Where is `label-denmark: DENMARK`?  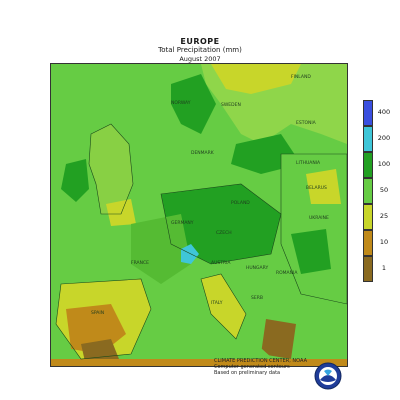
label-denmark: DENMARK is located at coordinates (203, 153).